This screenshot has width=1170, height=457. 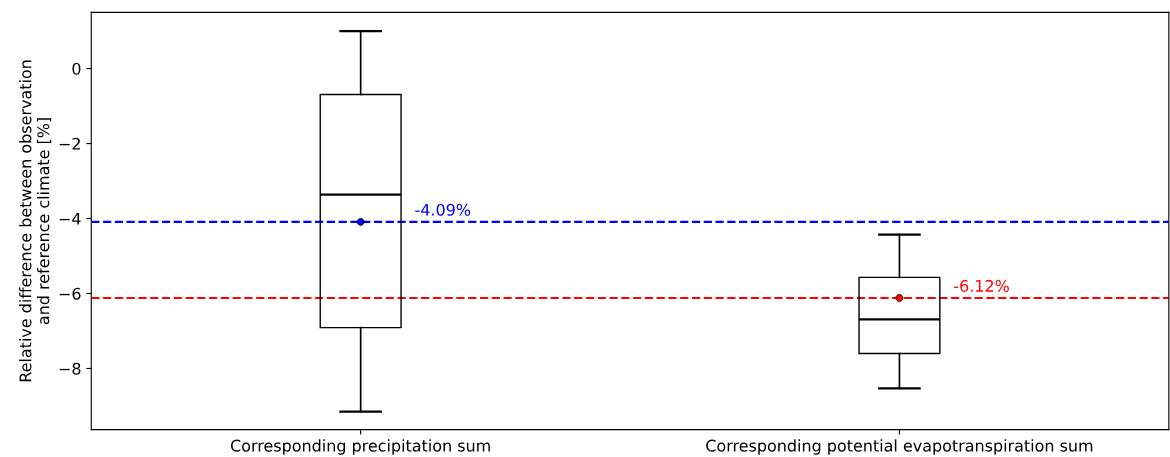 I want to click on ref-line-label: -6.12%, so click(x=981, y=285).